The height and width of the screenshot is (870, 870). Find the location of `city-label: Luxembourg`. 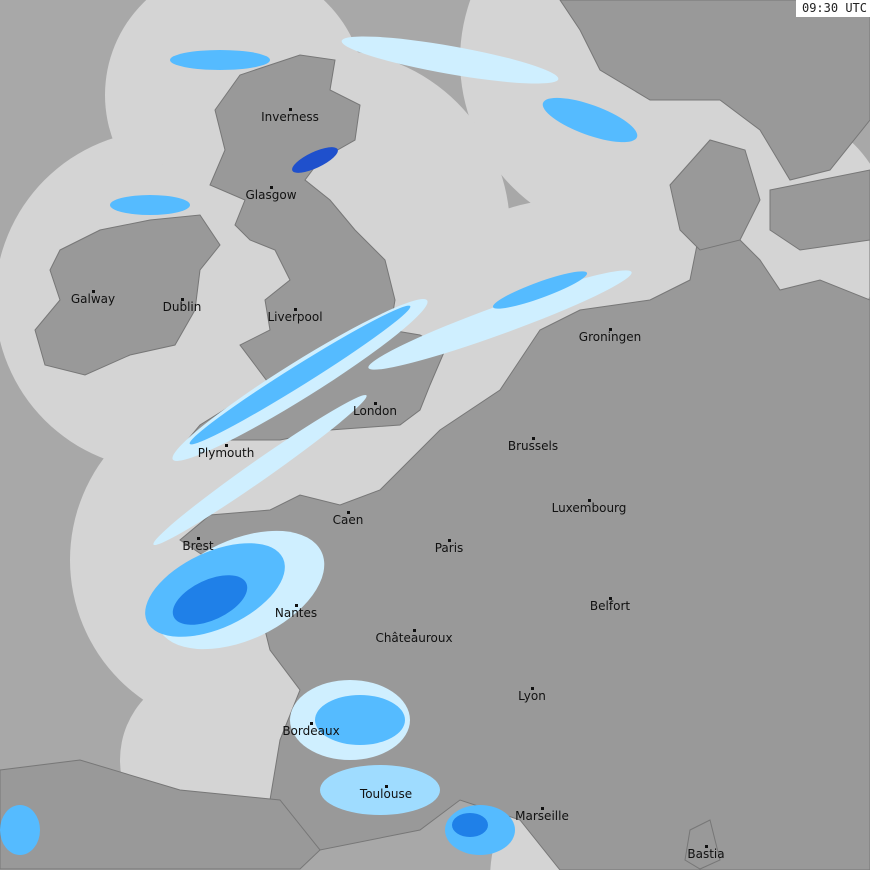

city-label: Luxembourg is located at coordinates (589, 508).